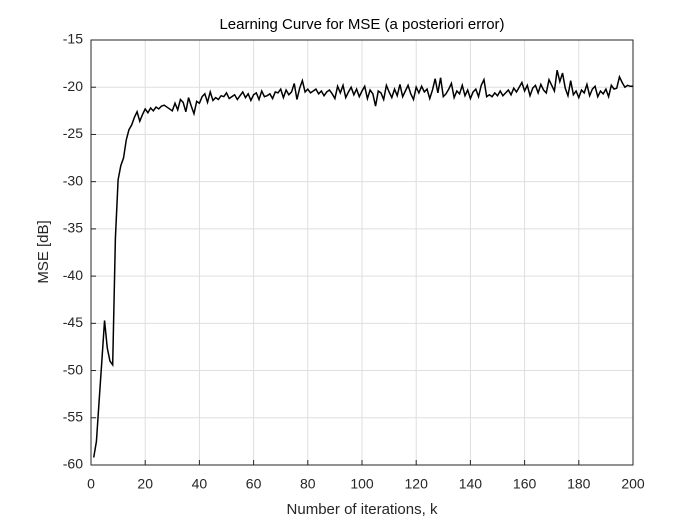 The image size is (700, 525). What do you see at coordinates (417, 484) in the screenshot?
I see `x-tick-label: 120` at bounding box center [417, 484].